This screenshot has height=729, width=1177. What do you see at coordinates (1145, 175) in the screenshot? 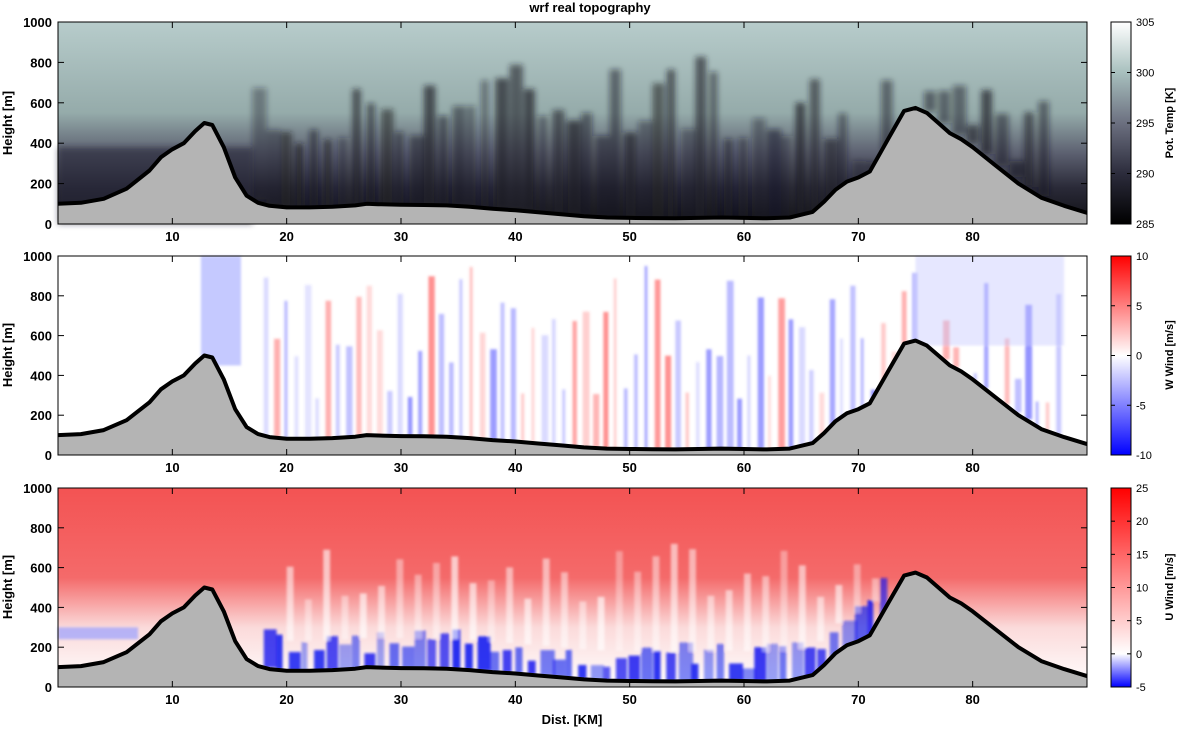
I see `colorbar-tick-label: 290` at bounding box center [1145, 175].